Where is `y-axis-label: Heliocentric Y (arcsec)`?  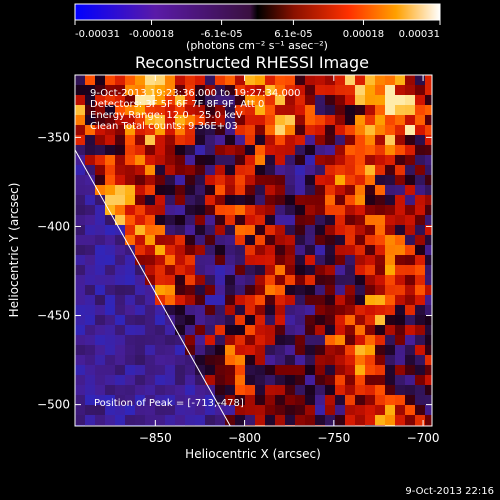
y-axis-label: Heliocentric Y (arcsec) is located at coordinates (14, 250).